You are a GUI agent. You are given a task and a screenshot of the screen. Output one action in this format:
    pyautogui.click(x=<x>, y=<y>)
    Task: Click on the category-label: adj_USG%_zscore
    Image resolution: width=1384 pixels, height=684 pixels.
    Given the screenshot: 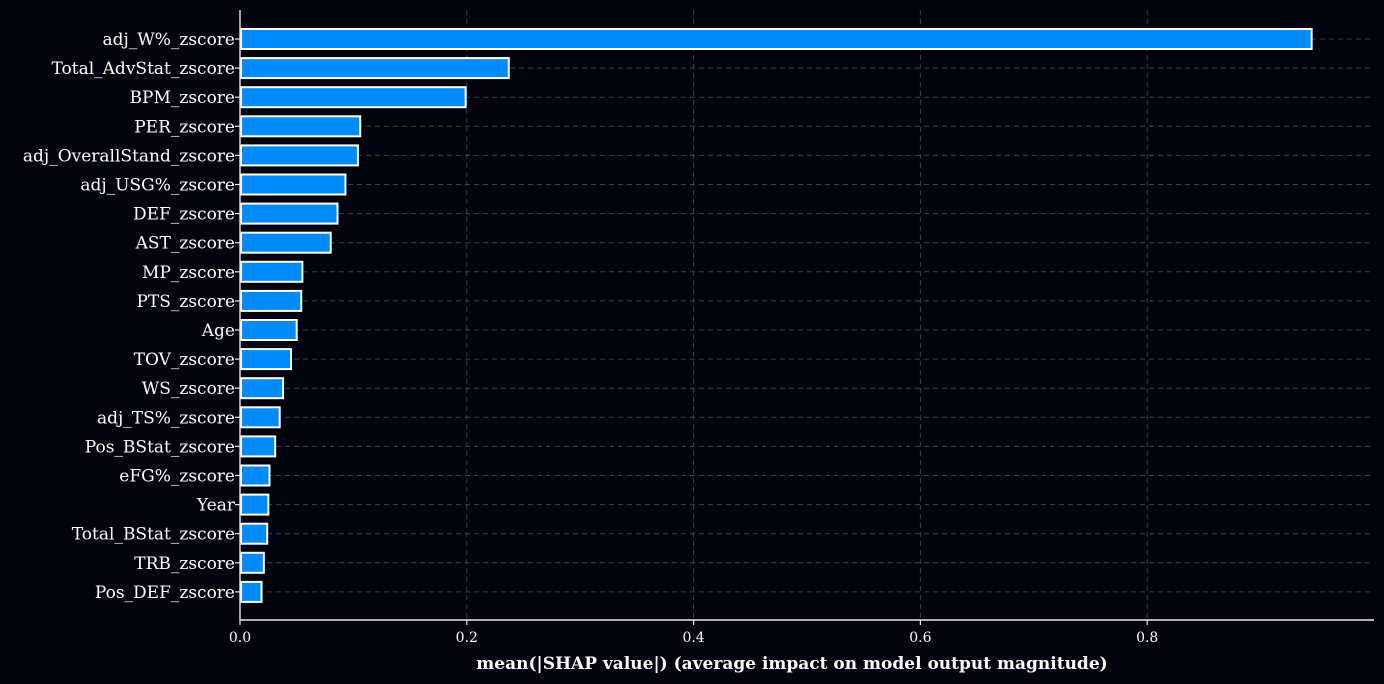 What is the action you would take?
    pyautogui.click(x=157, y=186)
    